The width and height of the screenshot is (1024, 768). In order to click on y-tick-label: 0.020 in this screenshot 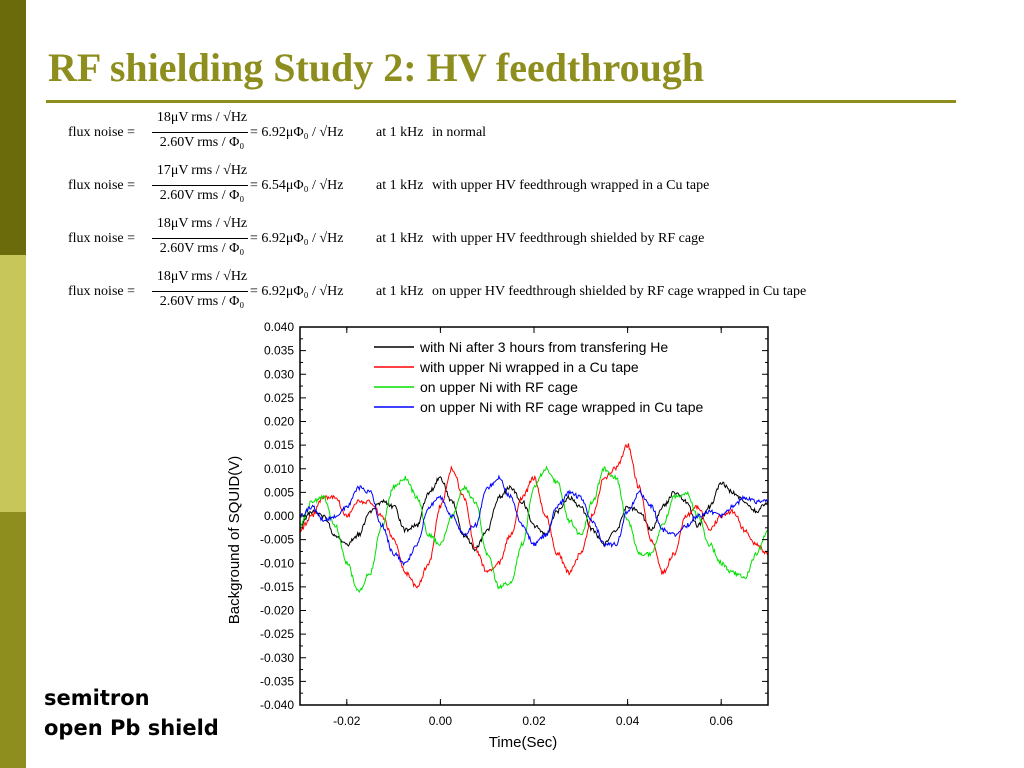, I will do `click(279, 422)`.